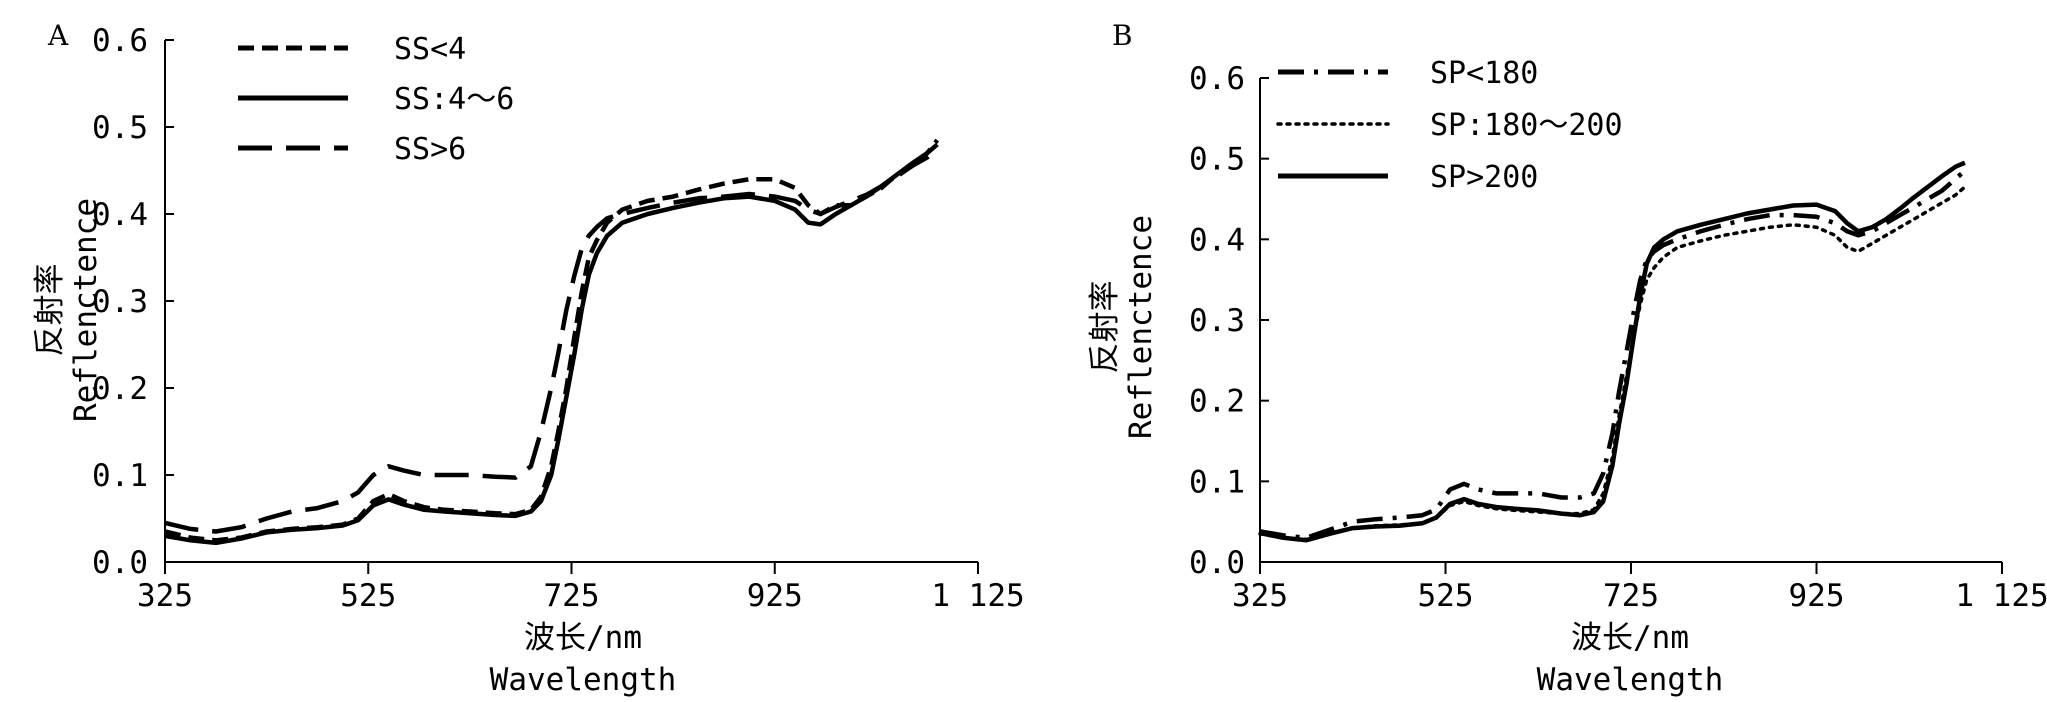 The height and width of the screenshot is (702, 2047). Describe the element at coordinates (454, 99) in the screenshot. I see `legend-label: SS:4～6` at that location.